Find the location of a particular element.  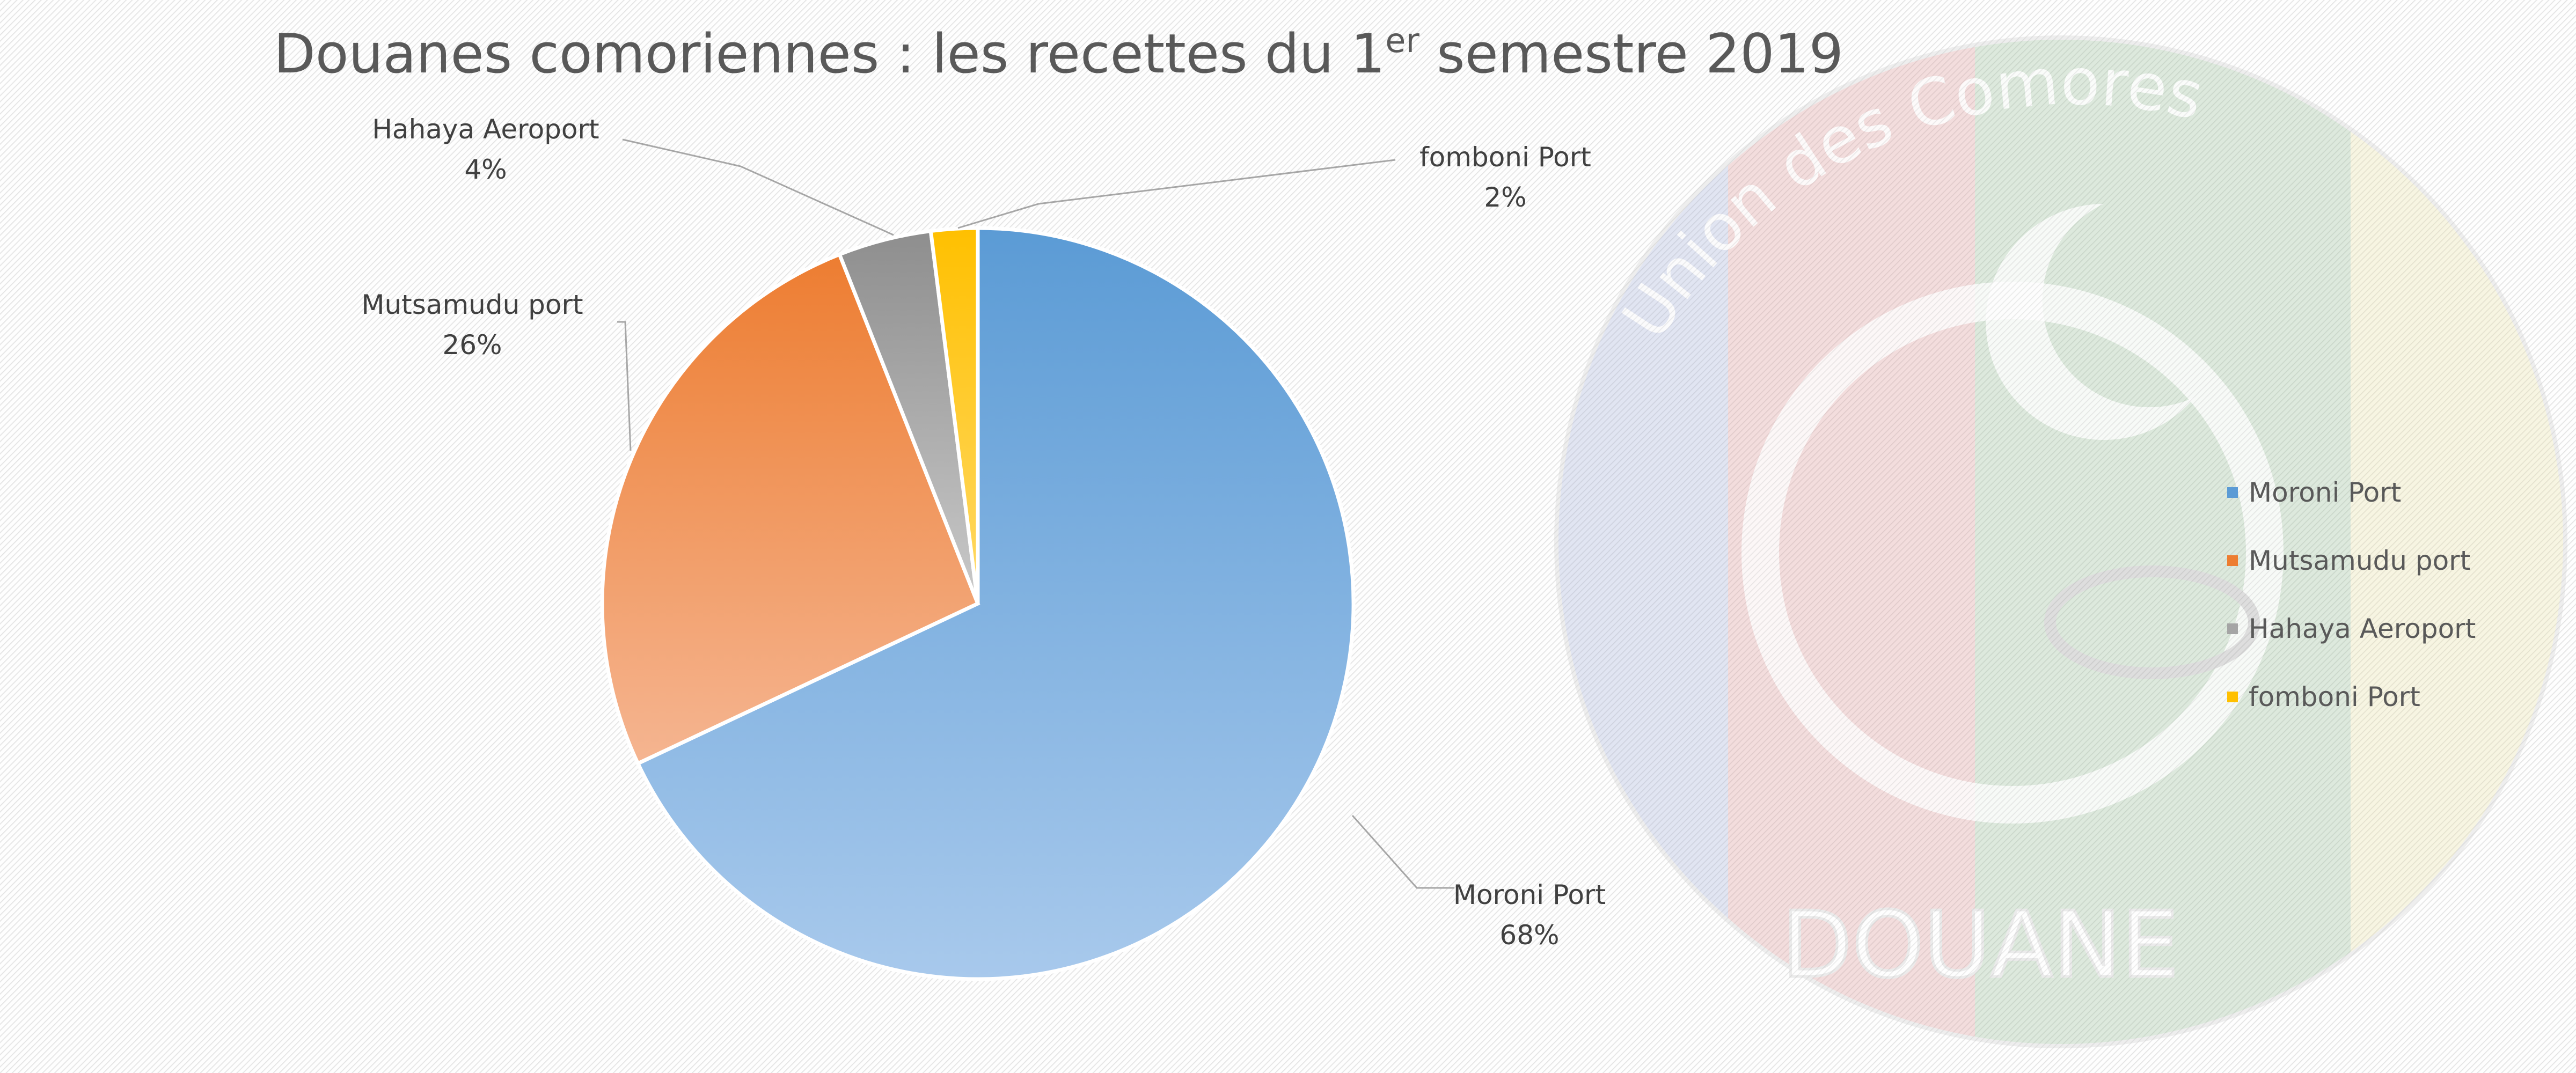

legend-swatch-moroni-port is located at coordinates (2232, 492).